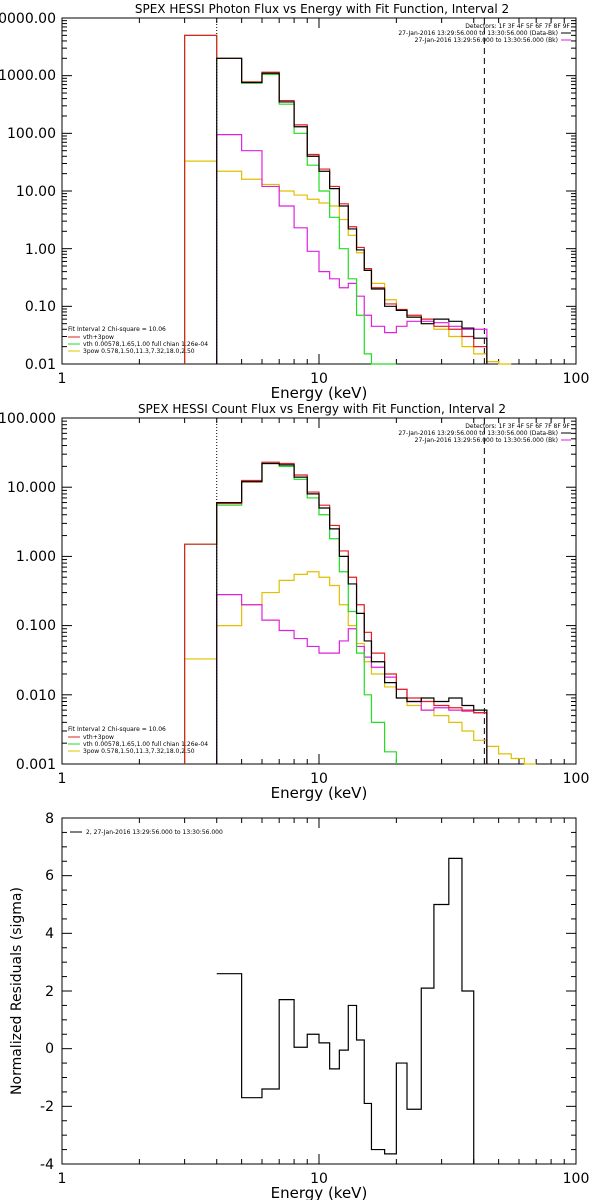 The height and width of the screenshot is (1204, 600). I want to click on y-tick-label: 0.01, so click(40, 365).